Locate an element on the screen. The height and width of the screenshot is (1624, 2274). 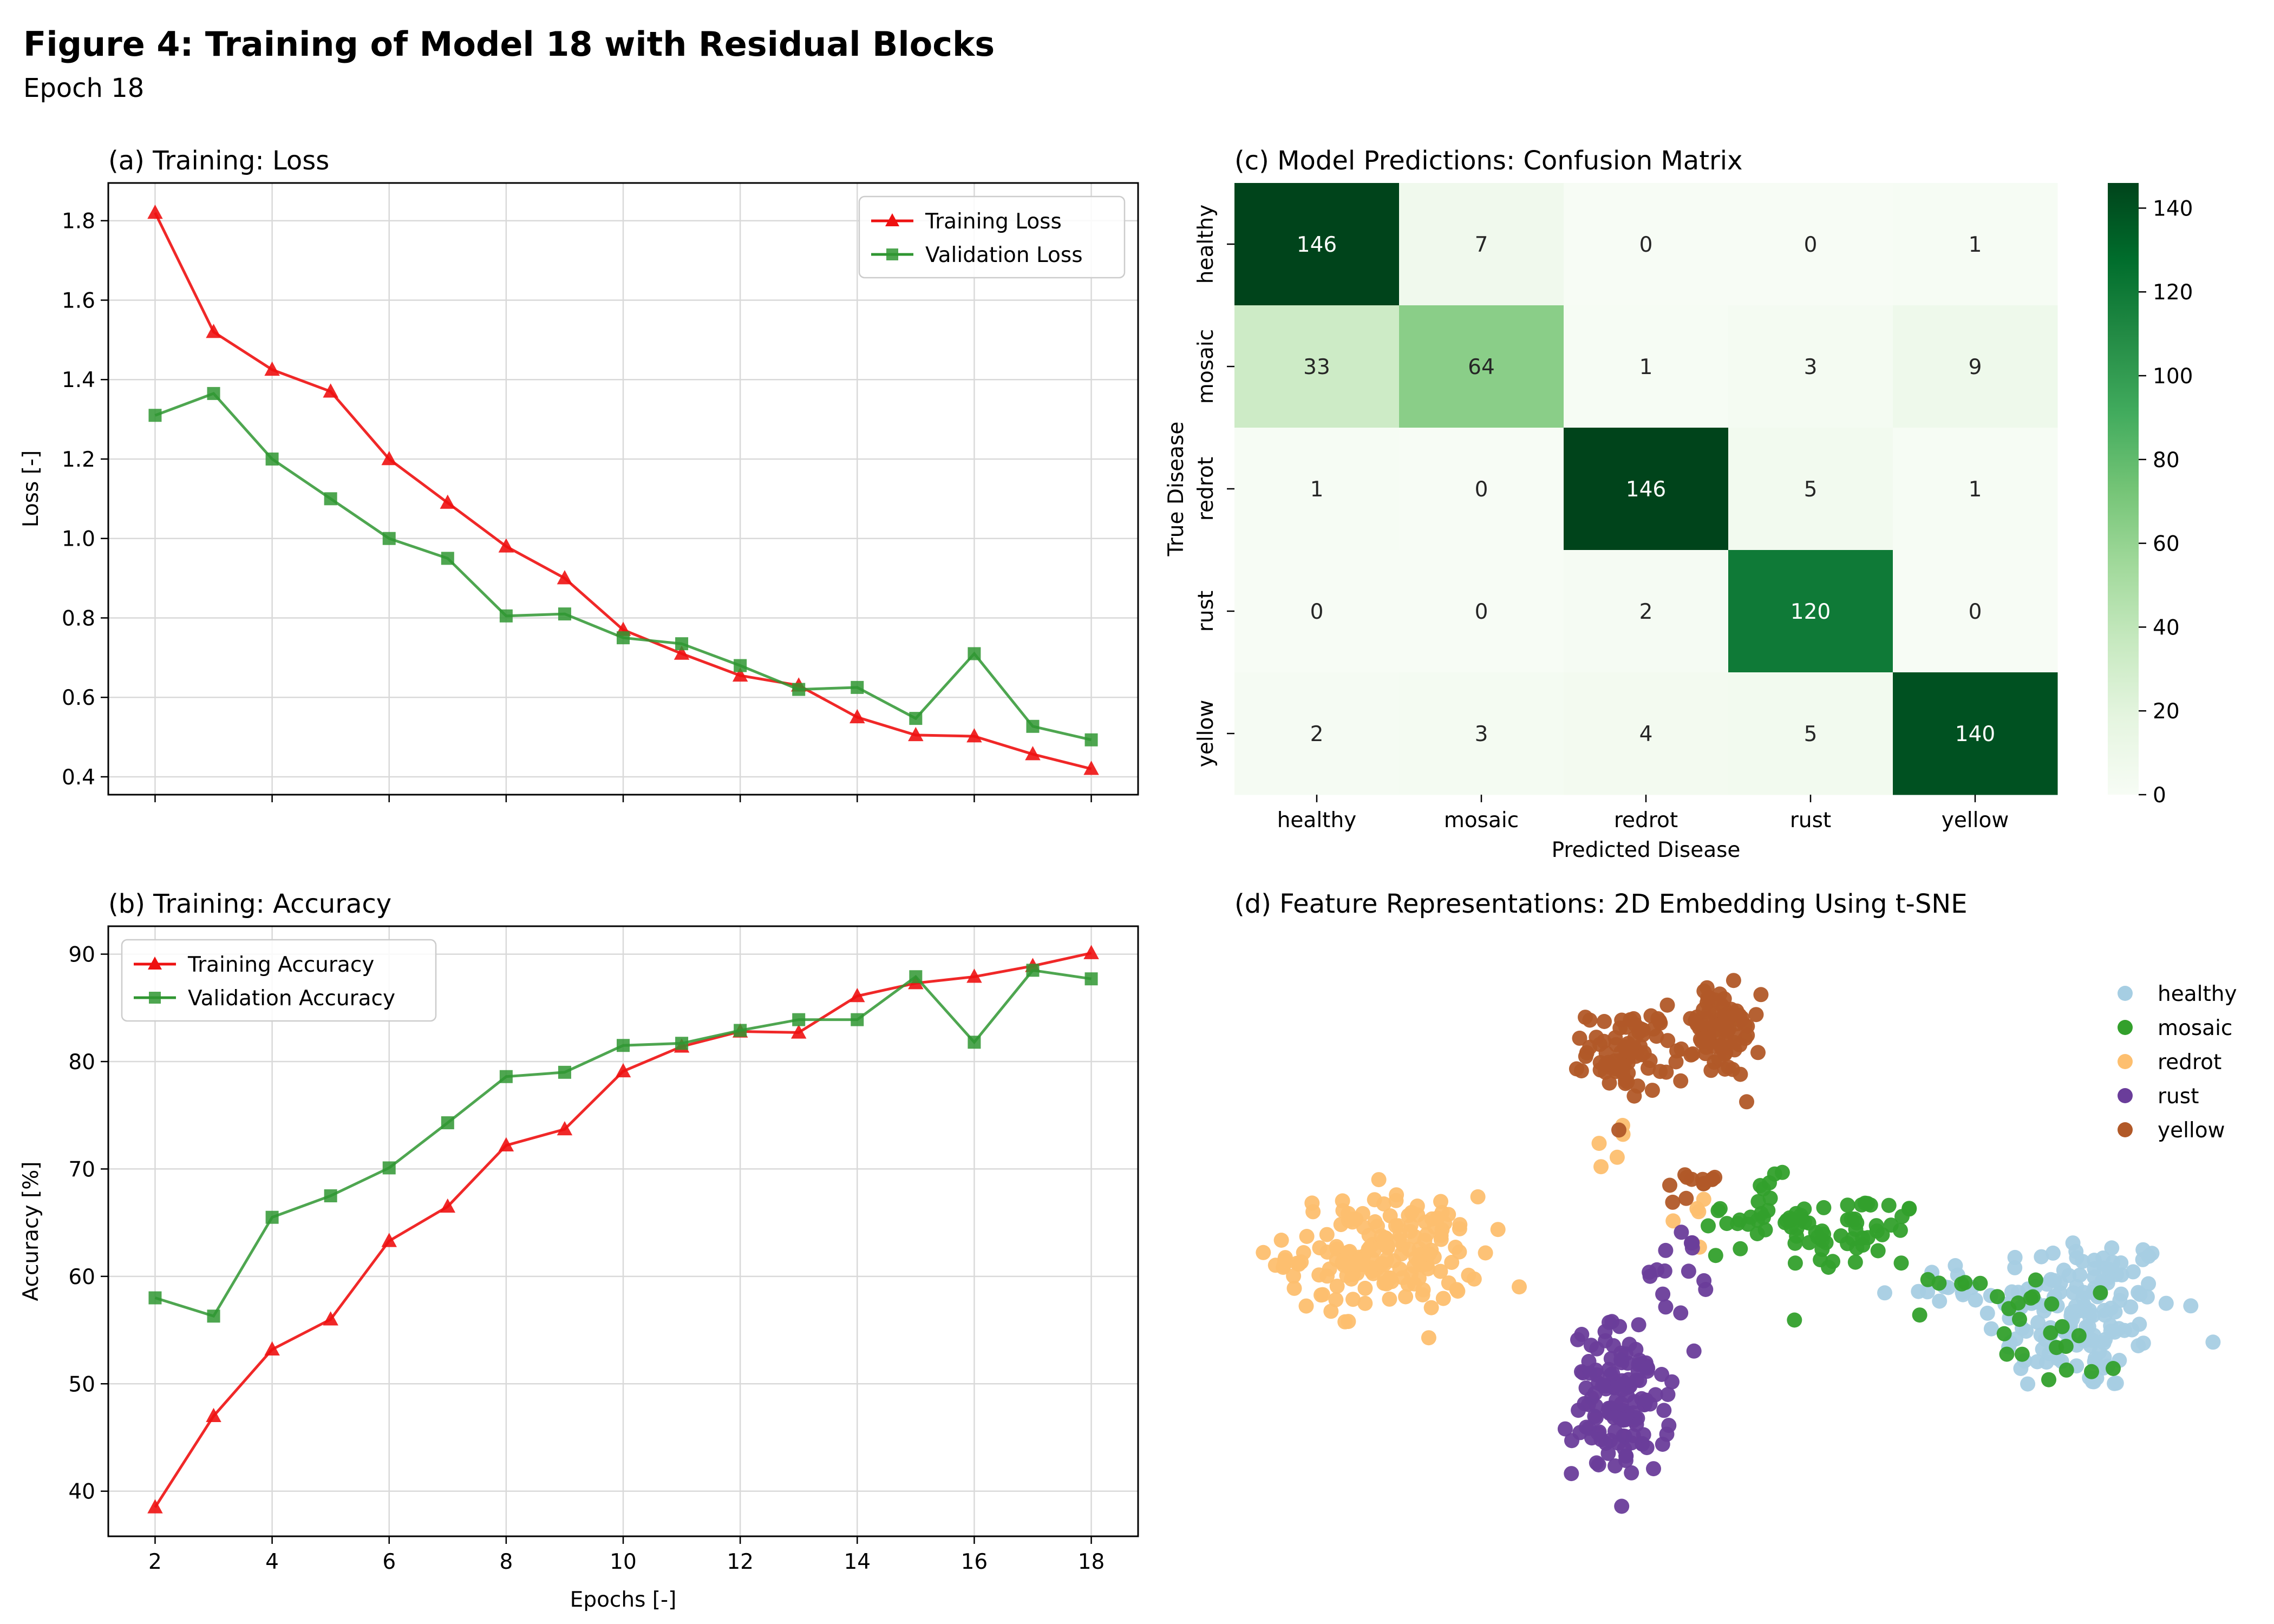
cell-value: 2 is located at coordinates (1317, 734).